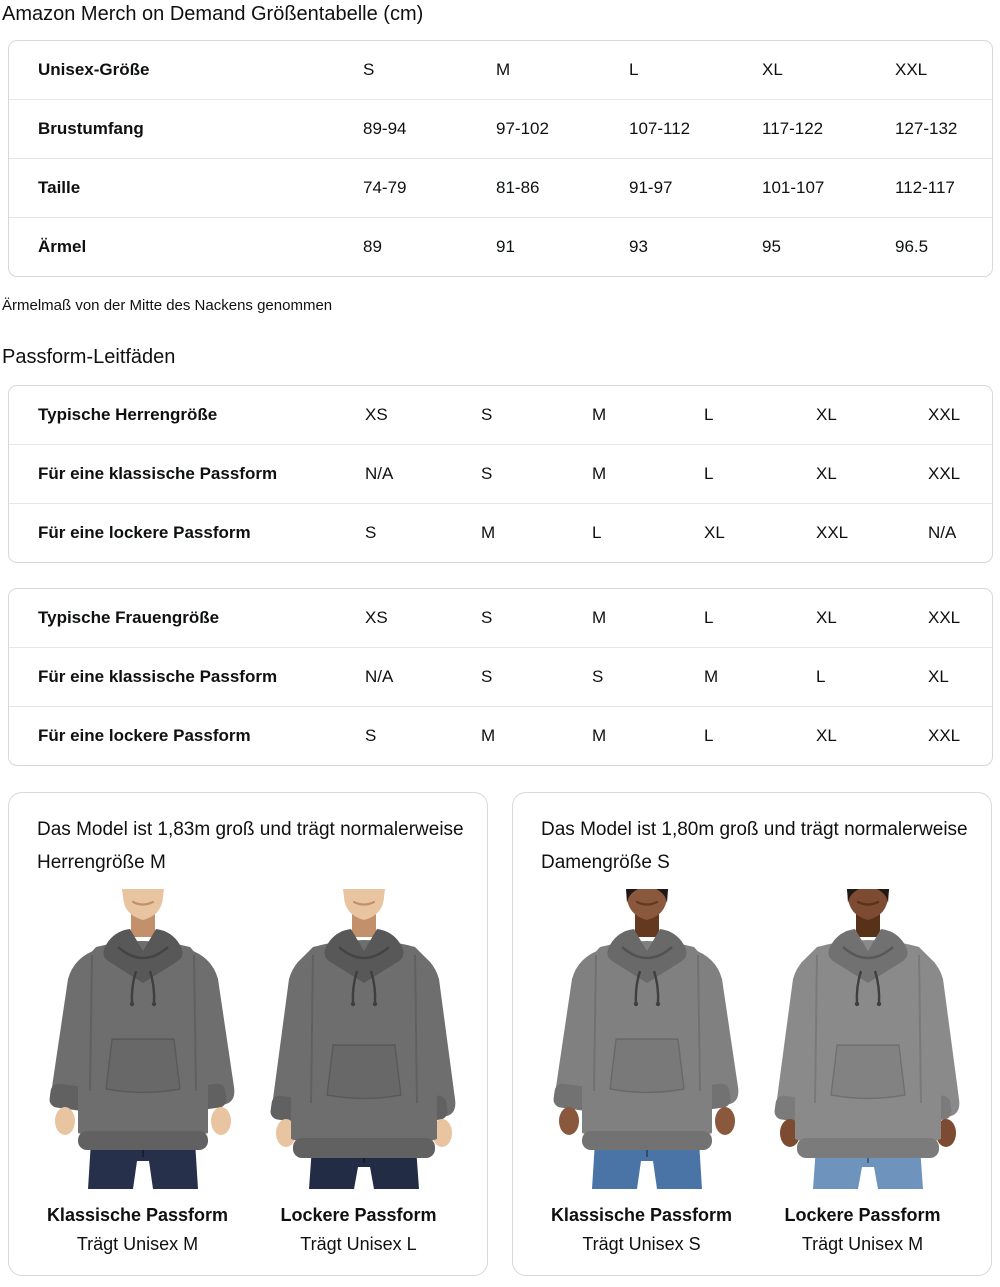 This screenshot has height=1287, width=1000. Describe the element at coordinates (651, 187) in the screenshot. I see `size-cell: 91-97` at that location.